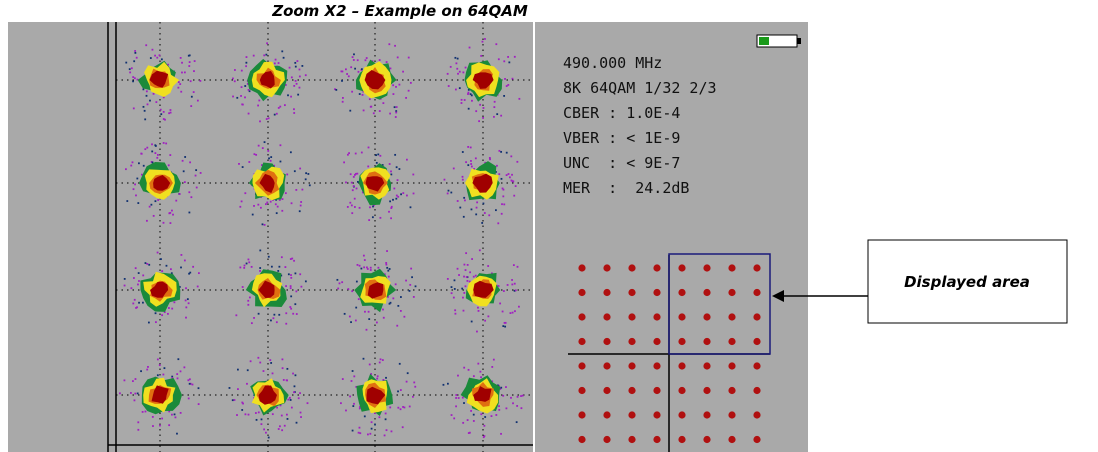  What do you see at coordinates (267, 80) in the screenshot?
I see `cluster-blob` at bounding box center [267, 80].